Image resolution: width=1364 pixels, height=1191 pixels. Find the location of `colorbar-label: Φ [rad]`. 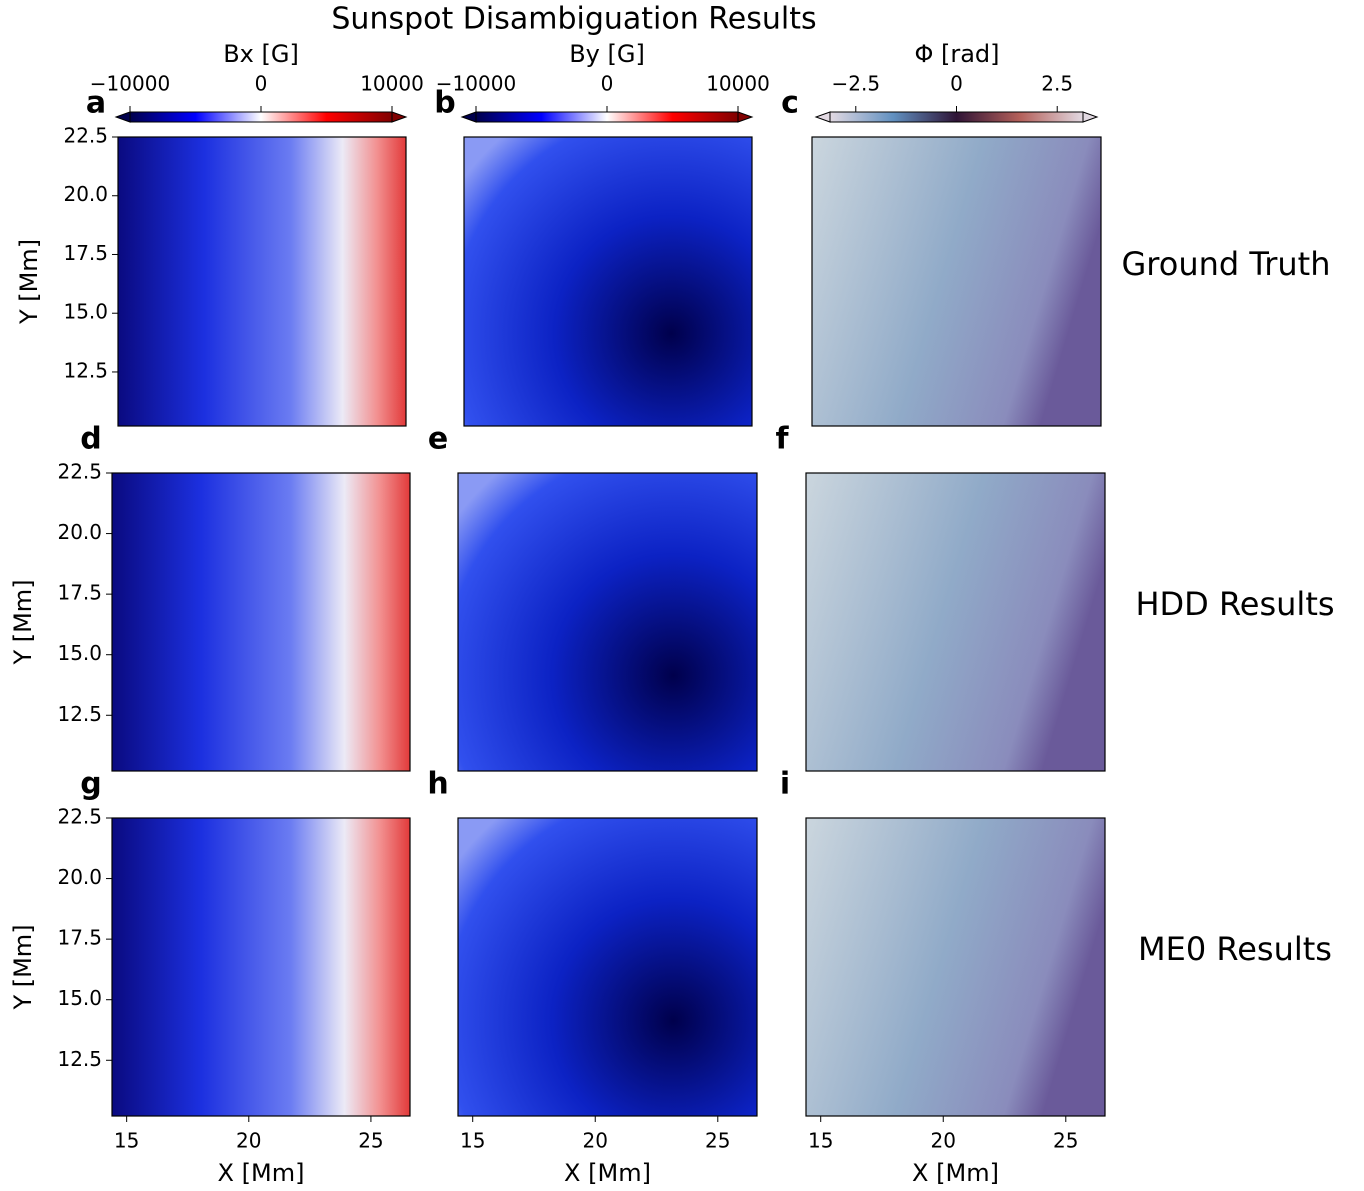

colorbar-label: Φ [rad] is located at coordinates (956, 54).